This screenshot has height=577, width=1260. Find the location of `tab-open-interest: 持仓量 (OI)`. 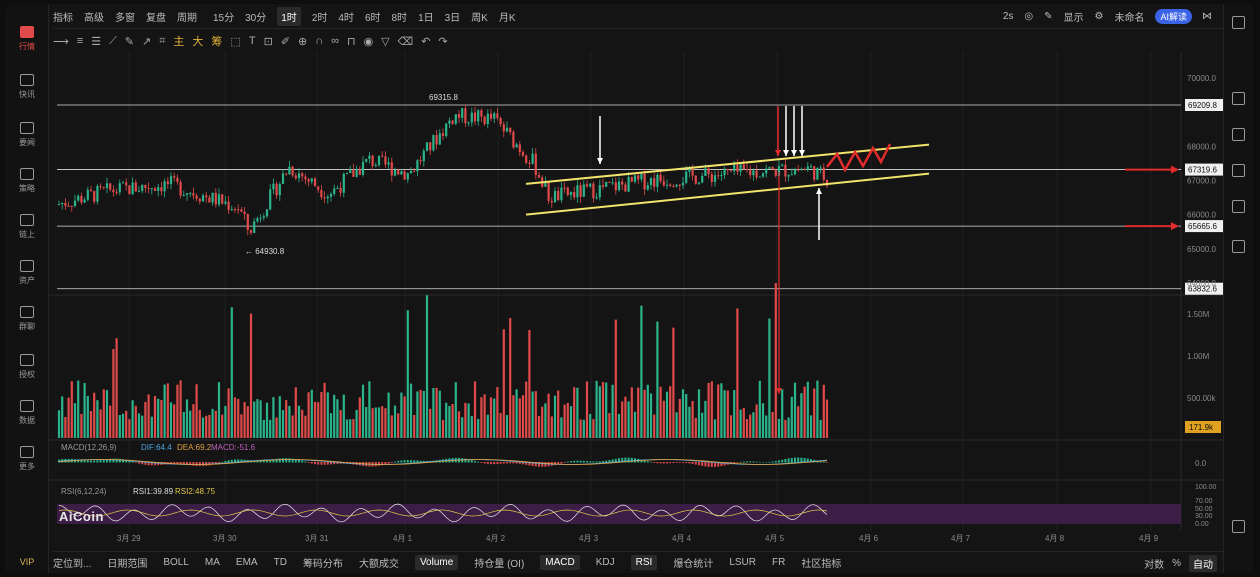

tab-open-interest: 持仓量 (OI) is located at coordinates (499, 564).